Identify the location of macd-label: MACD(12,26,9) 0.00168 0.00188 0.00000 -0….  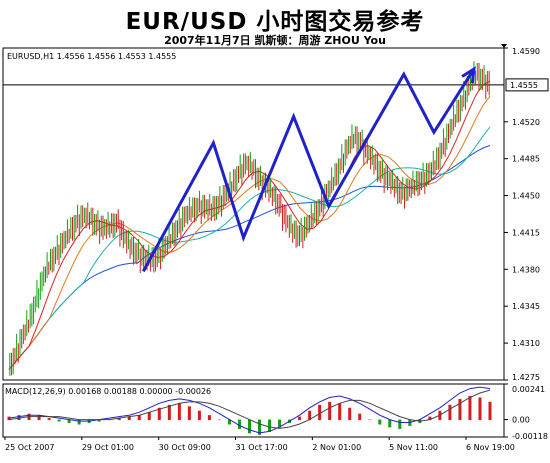
(108, 391).